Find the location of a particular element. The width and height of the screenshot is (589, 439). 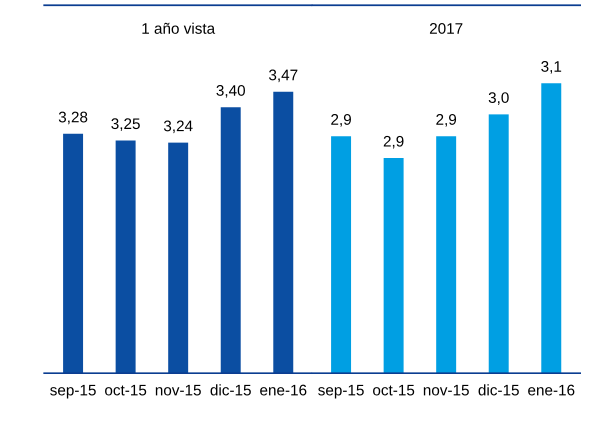

data-label: 3,0 is located at coordinates (498, 98).